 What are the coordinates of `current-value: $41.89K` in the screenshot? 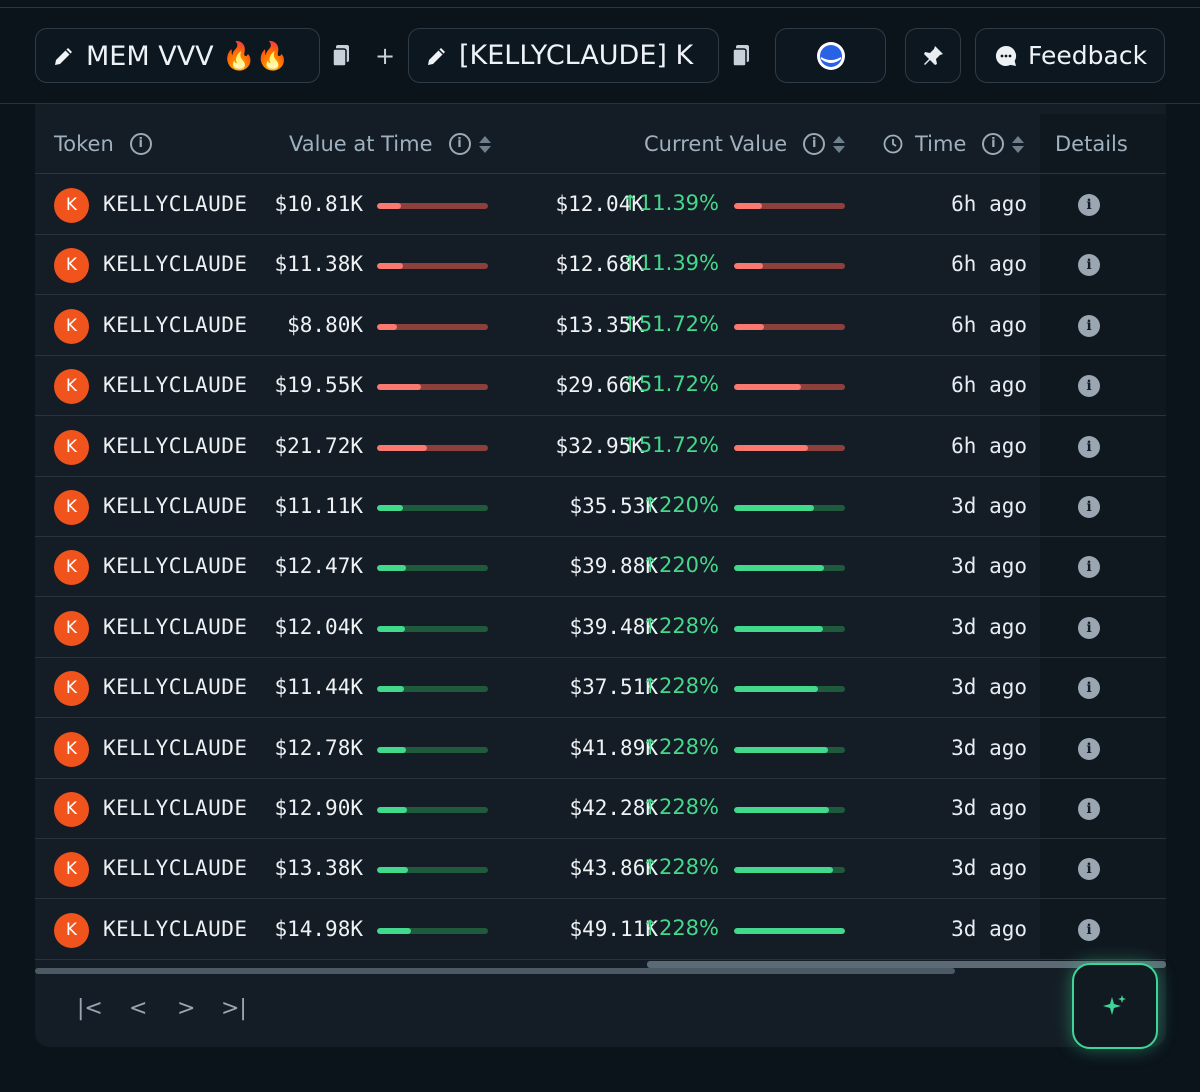 It's located at (613, 747).